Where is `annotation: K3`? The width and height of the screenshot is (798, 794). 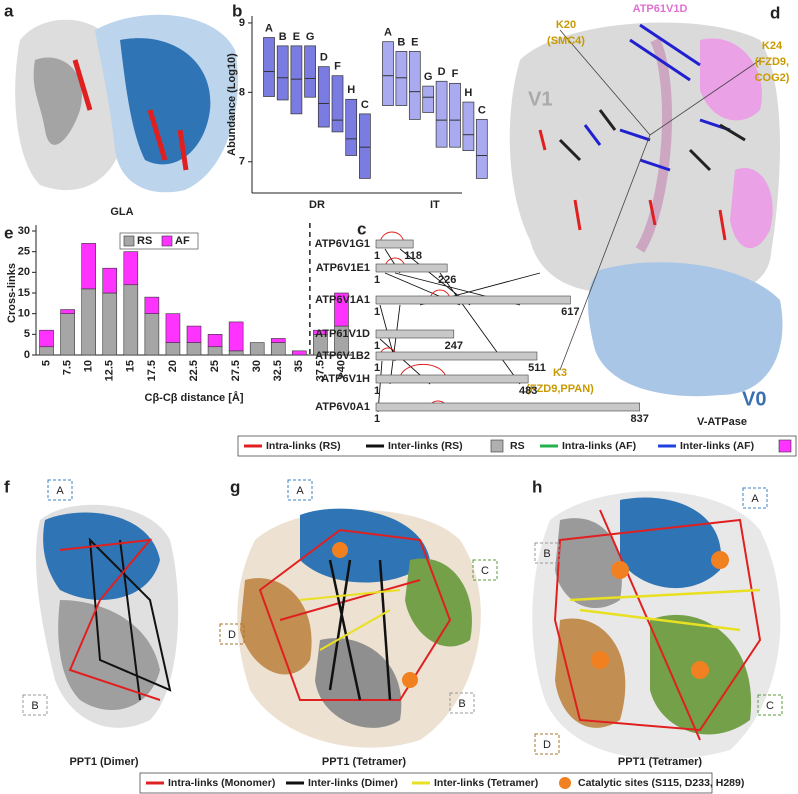
annotation: K3 is located at coordinates (560, 373).